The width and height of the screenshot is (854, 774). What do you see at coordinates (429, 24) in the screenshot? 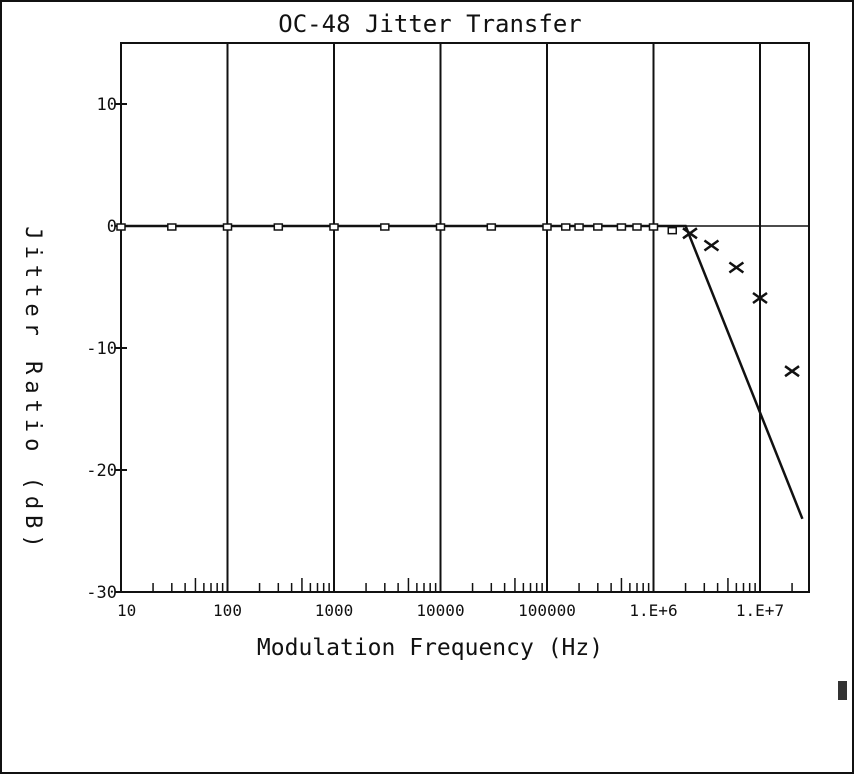
I see `chart-title: OC-48 Jitter Transfer` at bounding box center [429, 24].